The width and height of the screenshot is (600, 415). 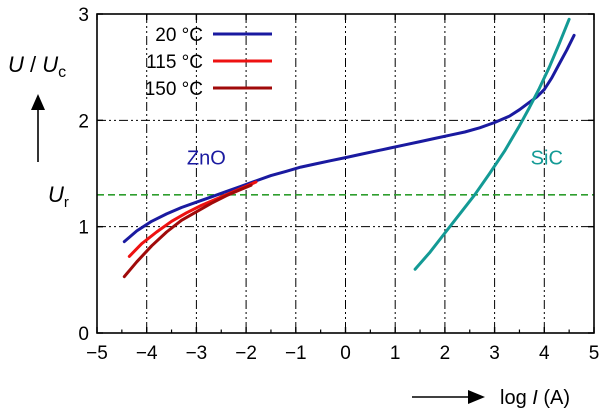 What do you see at coordinates (544, 353) in the screenshot?
I see `x-tick-label-9: 4` at bounding box center [544, 353].